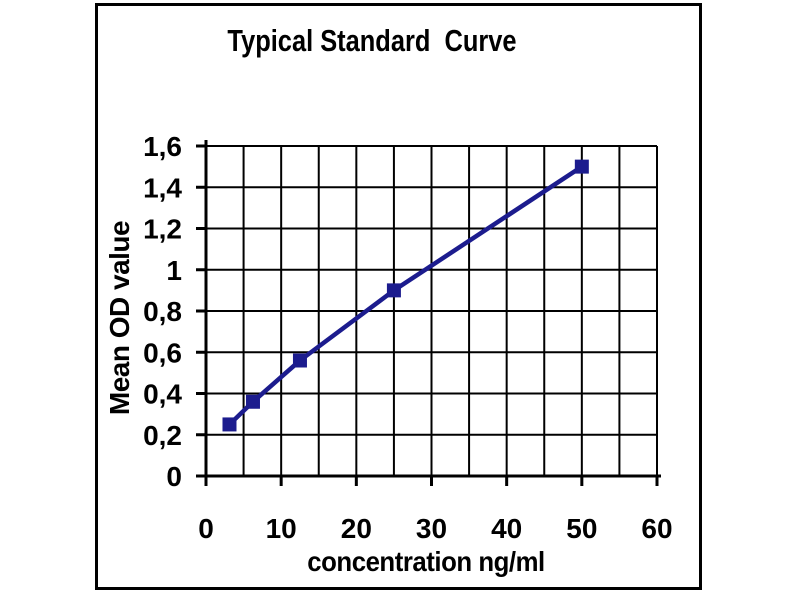 The width and height of the screenshot is (800, 600). I want to click on x-tick-label: 50, so click(581, 528).